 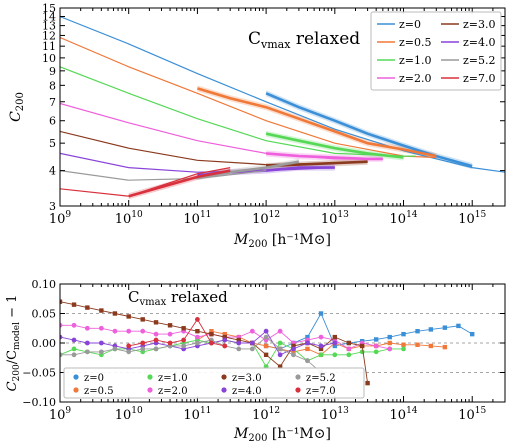 I want to click on top-ytick-label: 7, so click(x=52, y=102).